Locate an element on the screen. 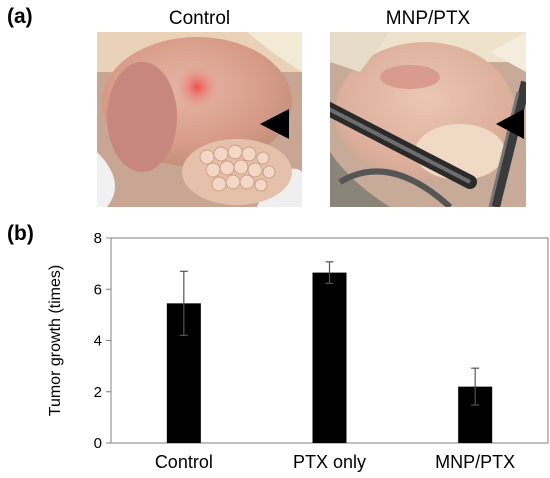 This screenshot has height=478, width=550. y-tick-label: 0 is located at coordinates (98, 443).